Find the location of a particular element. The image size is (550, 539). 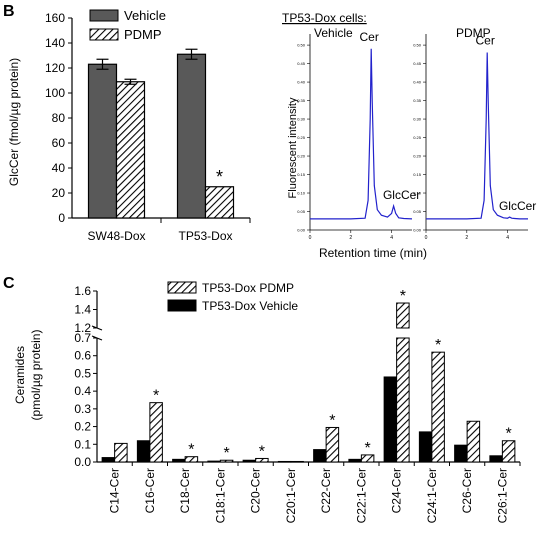

ceramides-y-axis-label-line2: (pmol/µg protein) is located at coordinates (36, 375).